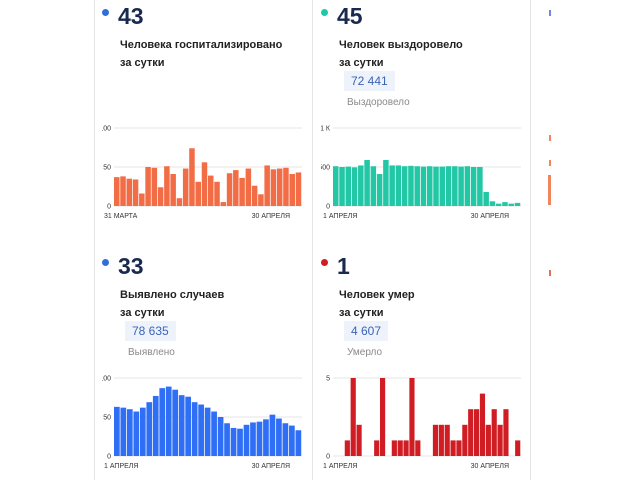 This screenshot has width=640, height=482. I want to click on column-divider-left, so click(94, 240).